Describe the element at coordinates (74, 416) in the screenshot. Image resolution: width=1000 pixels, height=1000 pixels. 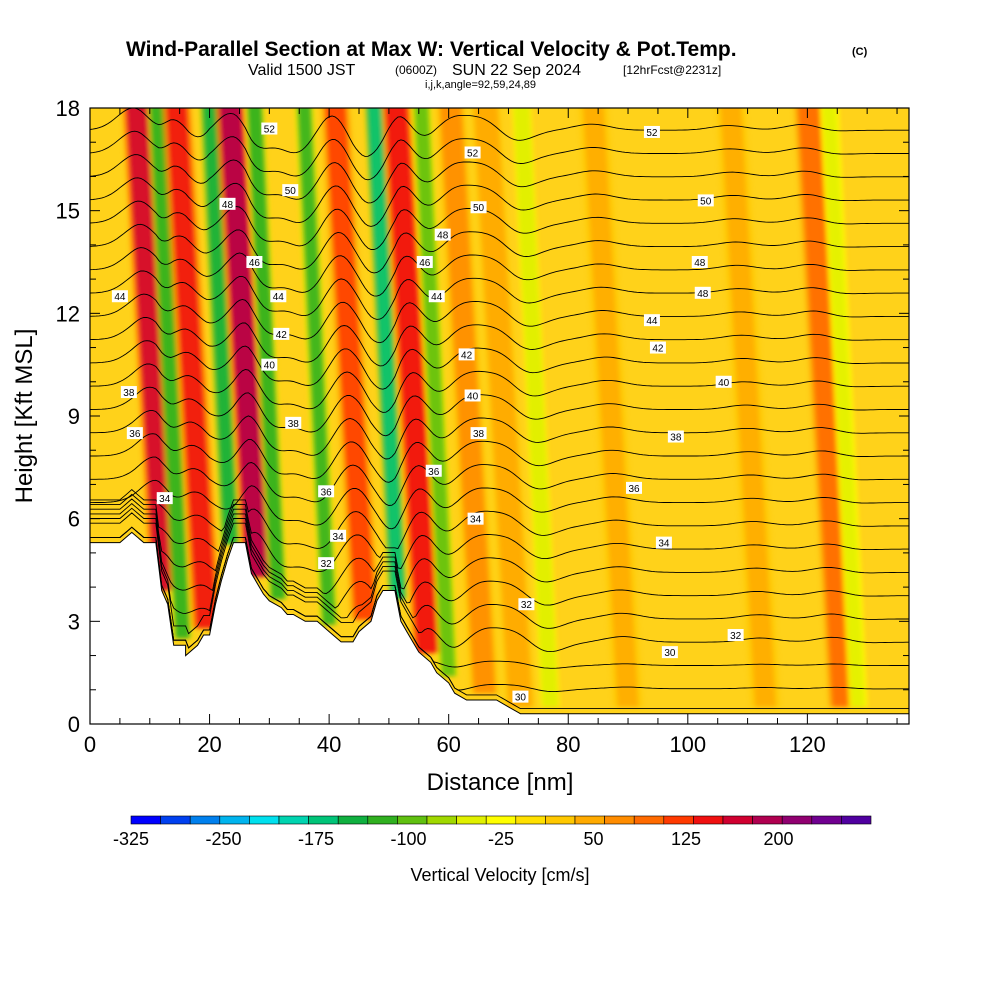
I see `y-tick-label: 9` at that location.